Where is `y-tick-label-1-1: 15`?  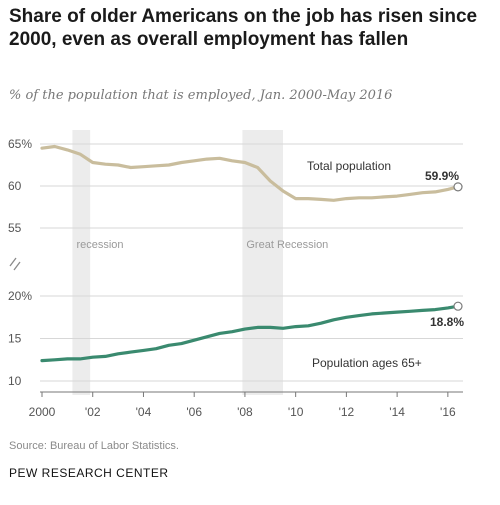
y-tick-label-1-1: 15 is located at coordinates (15, 339).